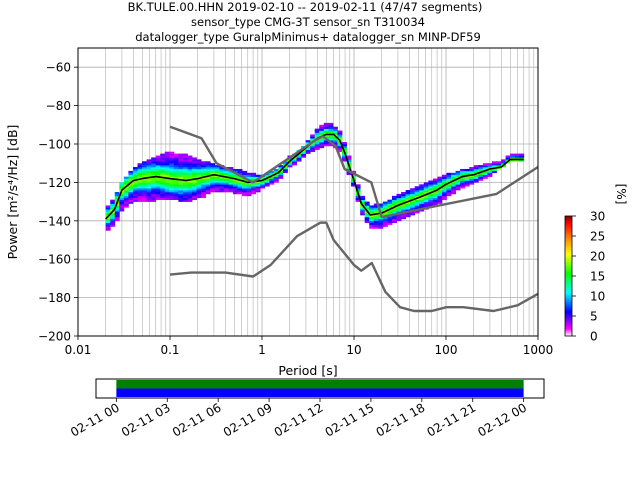  Describe the element at coordinates (621, 194) in the screenshot. I see `colorbar-label: [%]` at that location.